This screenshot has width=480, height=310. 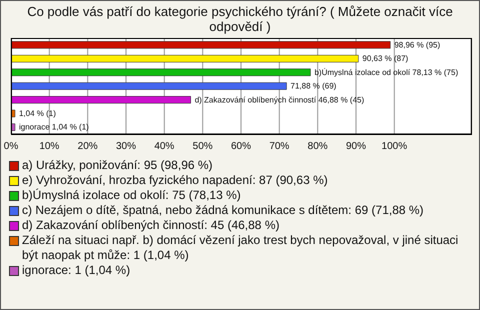 I want to click on legend-label: c) Nezájem o dítě, špatná, nebo žádná komunikace s dítětem: 69 (71,88 %), so click(x=223, y=210).